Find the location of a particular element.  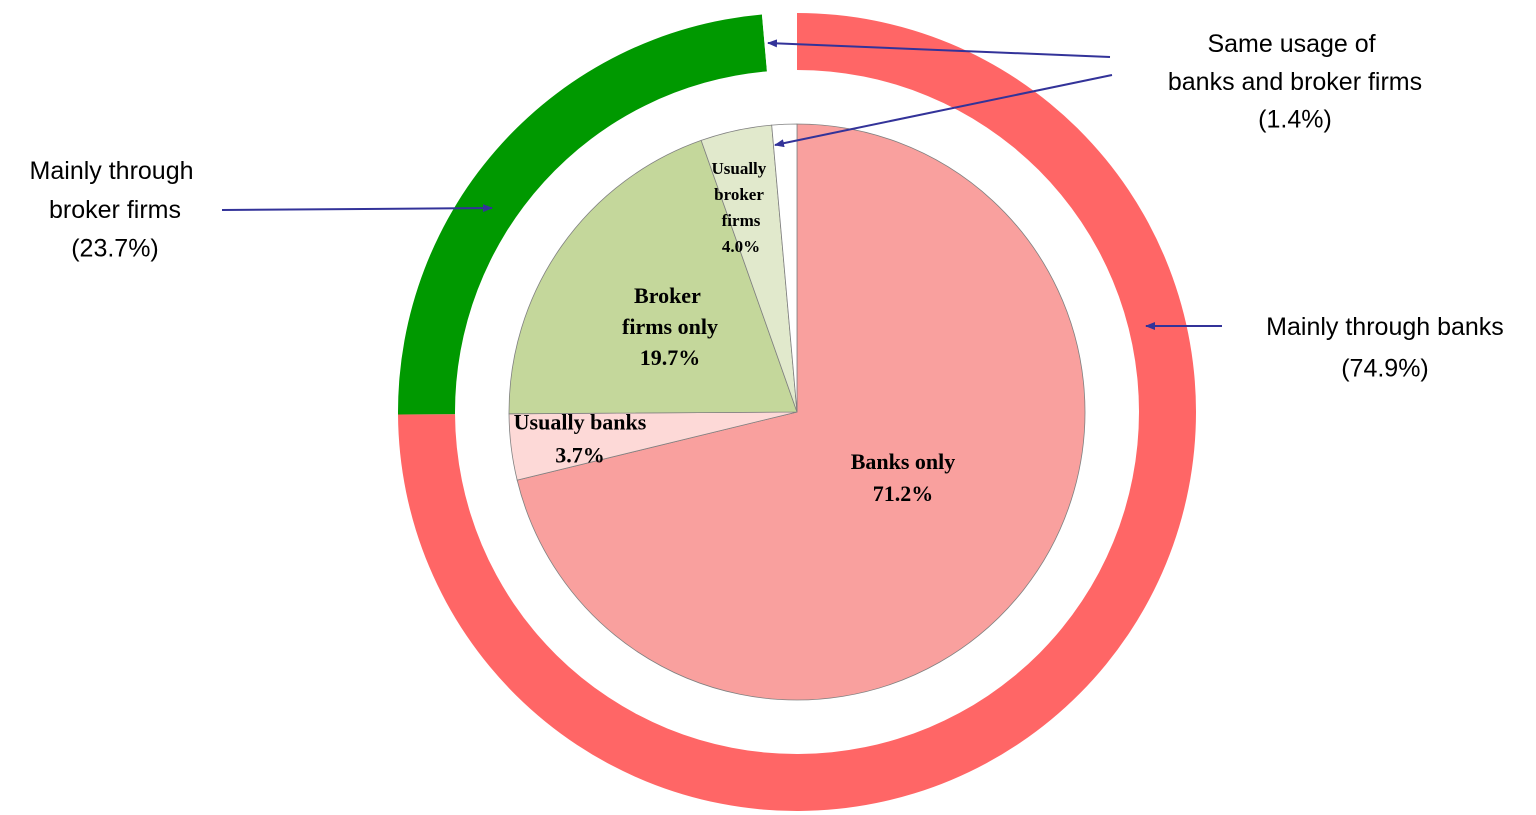

value-label: 19.7% is located at coordinates (670, 357).